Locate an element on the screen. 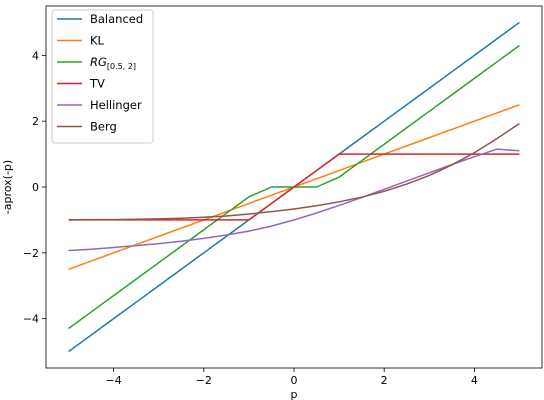 The image size is (544, 400). legend-label: Hellinger is located at coordinates (116, 105).